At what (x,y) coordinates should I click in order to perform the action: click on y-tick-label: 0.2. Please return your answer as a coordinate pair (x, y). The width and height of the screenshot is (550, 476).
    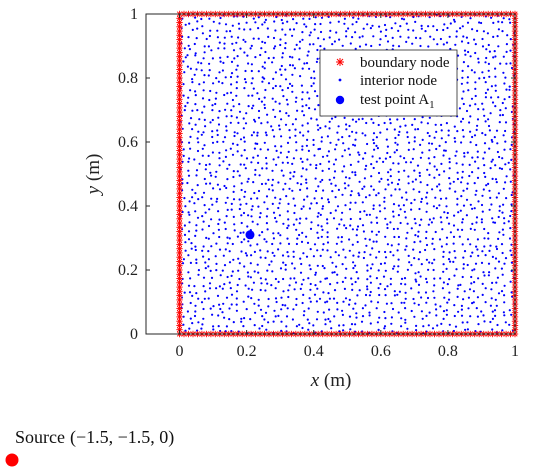
    Looking at the image, I should click on (128, 270).